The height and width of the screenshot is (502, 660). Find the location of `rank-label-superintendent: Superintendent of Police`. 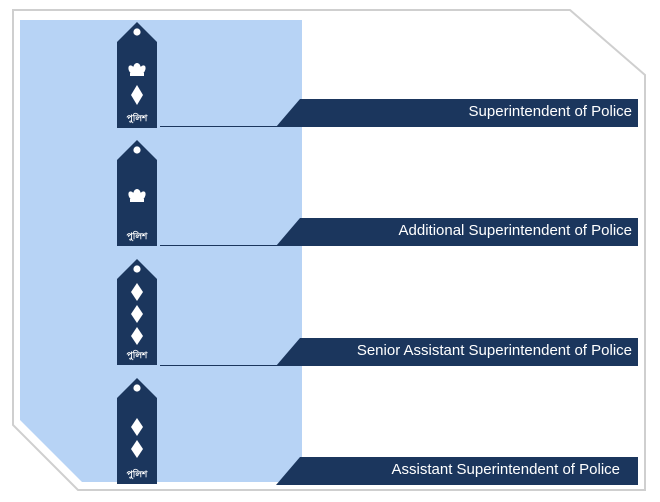

rank-label-superintendent: Superintendent of Police is located at coordinates (550, 111).